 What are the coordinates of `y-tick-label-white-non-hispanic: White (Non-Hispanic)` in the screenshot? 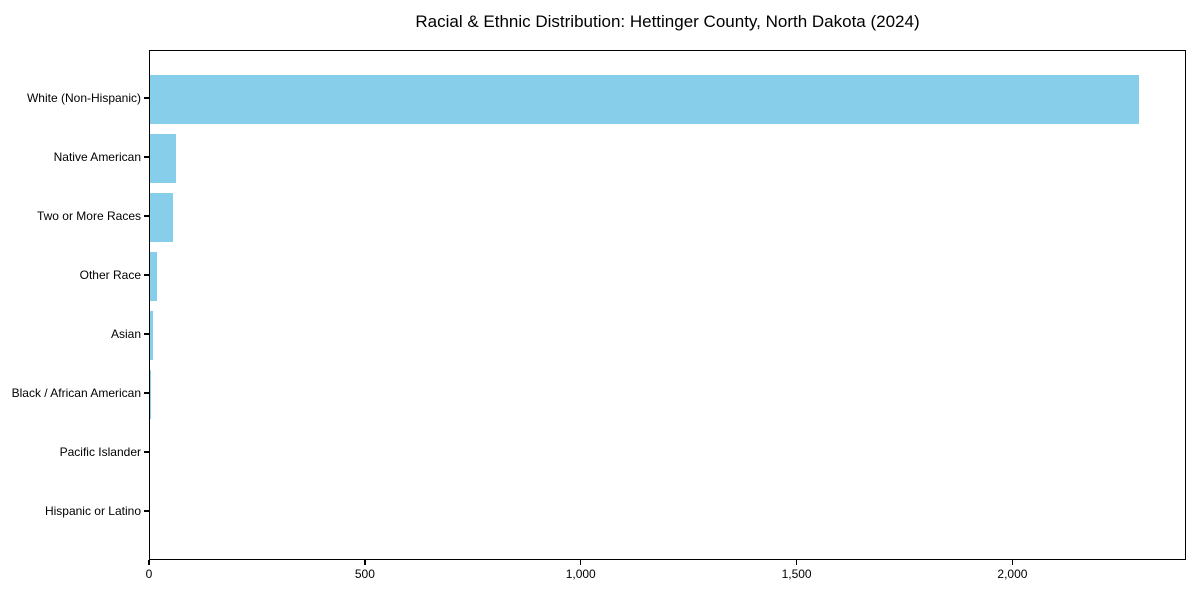 It's located at (83, 98).